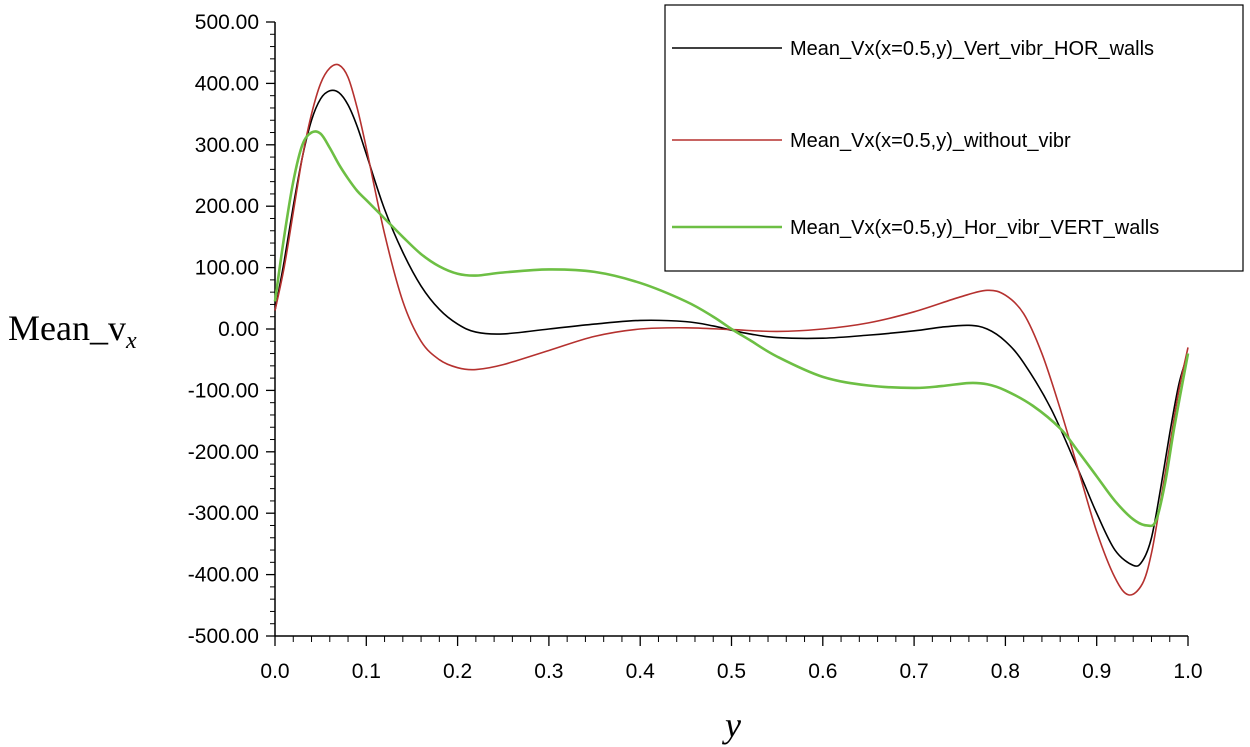 This screenshot has height=747, width=1250. Describe the element at coordinates (930, 141) in the screenshot. I see `legend-label-2: Mean_Vx(x=0.5,y)_without_vibr` at that location.